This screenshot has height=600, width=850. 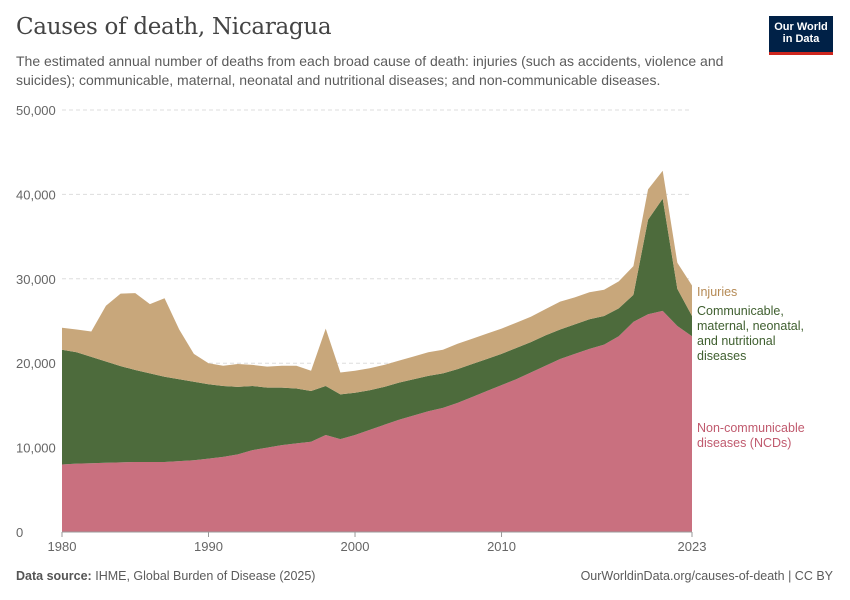 I want to click on owid-logo: Our World in Data, so click(x=801, y=35).